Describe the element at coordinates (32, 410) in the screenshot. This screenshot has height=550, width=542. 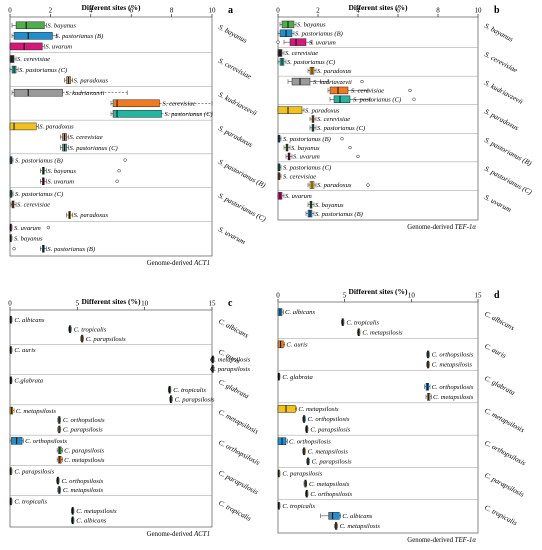
I see `box-c-3-0: C. metapsilosis` at that location.